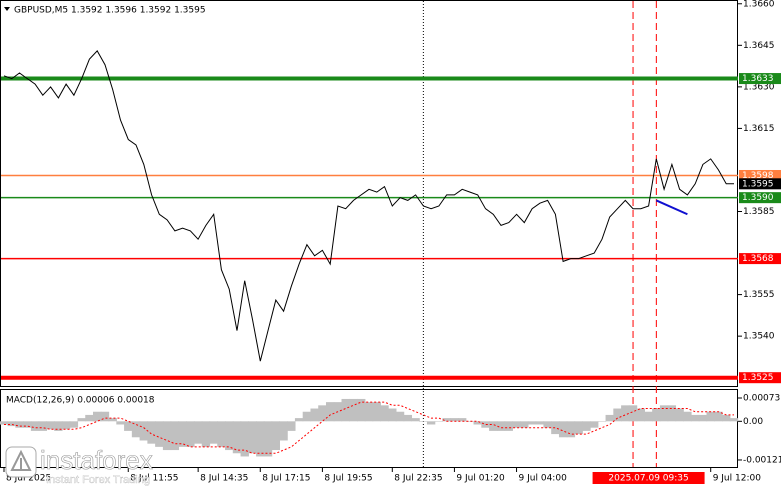 The height and width of the screenshot is (489, 781). Describe the element at coordinates (21, 460) in the screenshot. I see `logo-glyph` at that location.